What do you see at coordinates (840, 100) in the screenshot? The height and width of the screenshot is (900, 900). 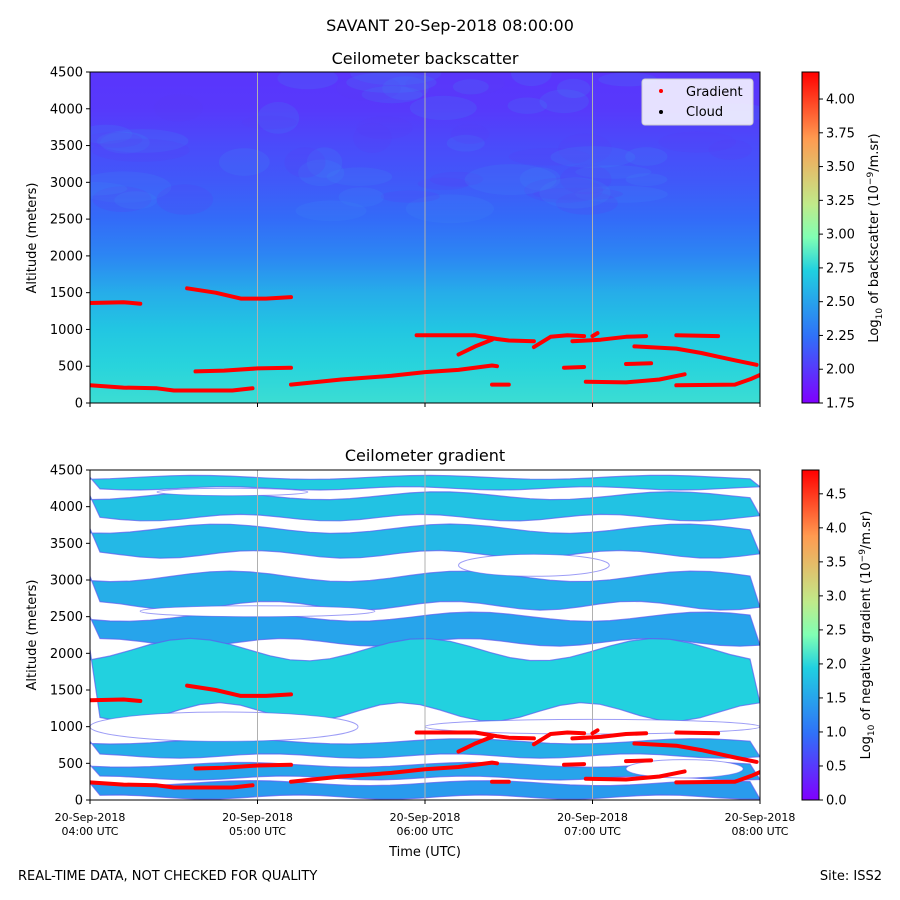 I see `colorbar-tick-label: 4.00` at bounding box center [840, 100].